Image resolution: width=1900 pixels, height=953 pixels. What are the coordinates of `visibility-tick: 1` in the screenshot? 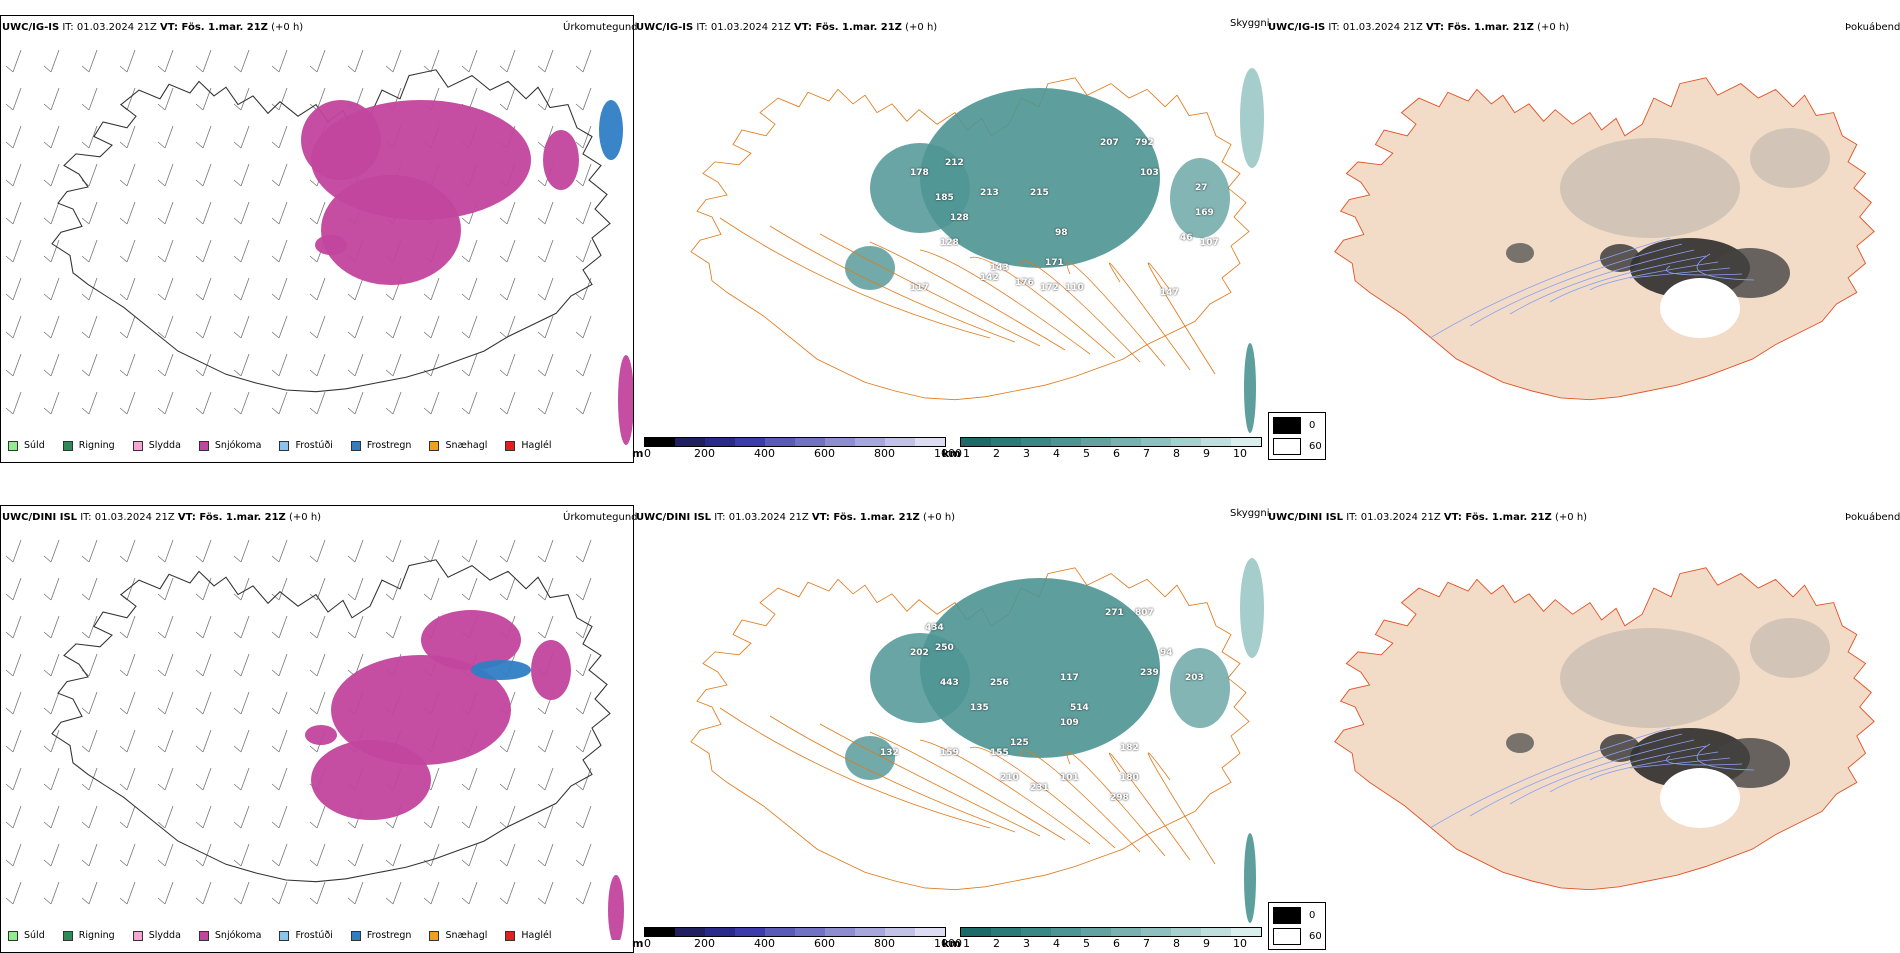 It's located at (966, 943).